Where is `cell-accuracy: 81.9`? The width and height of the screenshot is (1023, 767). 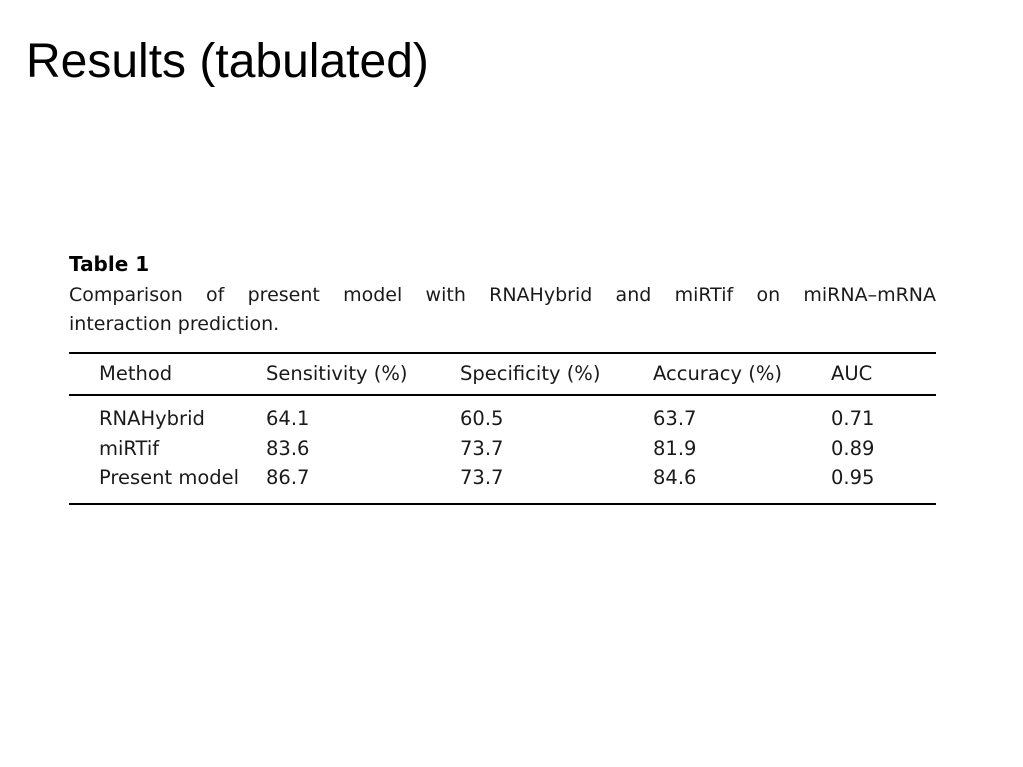
cell-accuracy: 81.9 is located at coordinates (675, 448).